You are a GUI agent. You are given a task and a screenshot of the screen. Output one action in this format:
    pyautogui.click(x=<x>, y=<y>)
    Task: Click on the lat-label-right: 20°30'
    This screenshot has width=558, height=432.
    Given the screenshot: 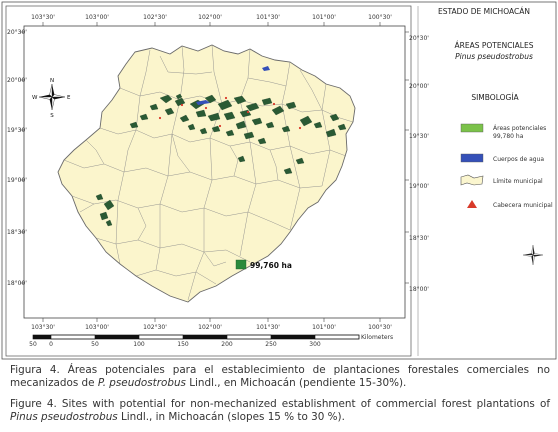 What is the action you would take?
    pyautogui.click(x=419, y=38)
    